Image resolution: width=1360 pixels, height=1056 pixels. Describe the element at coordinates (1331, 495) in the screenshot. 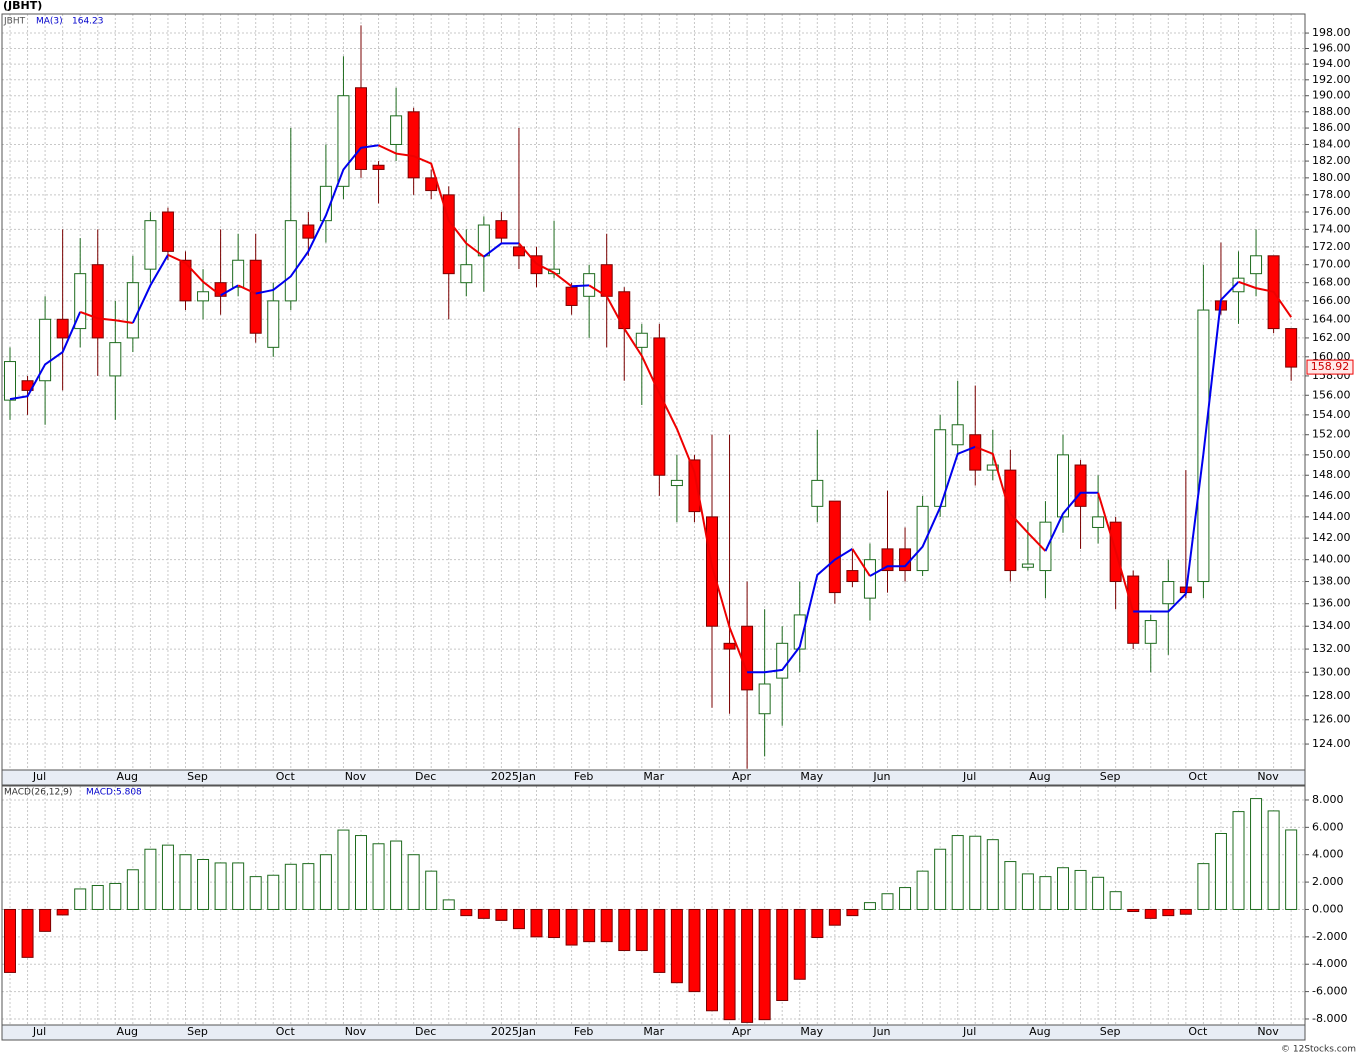

I see `y-tick-label: 146.00` at that location.